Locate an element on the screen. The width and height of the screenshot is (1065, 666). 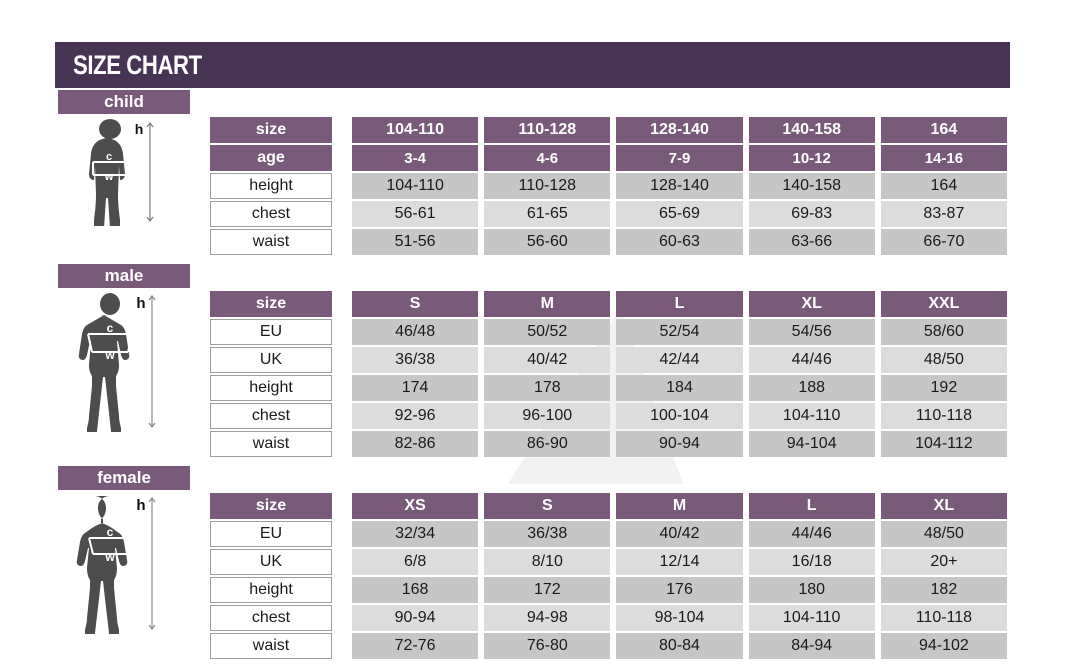
table-cell: 48/50 is located at coordinates (943, 534).